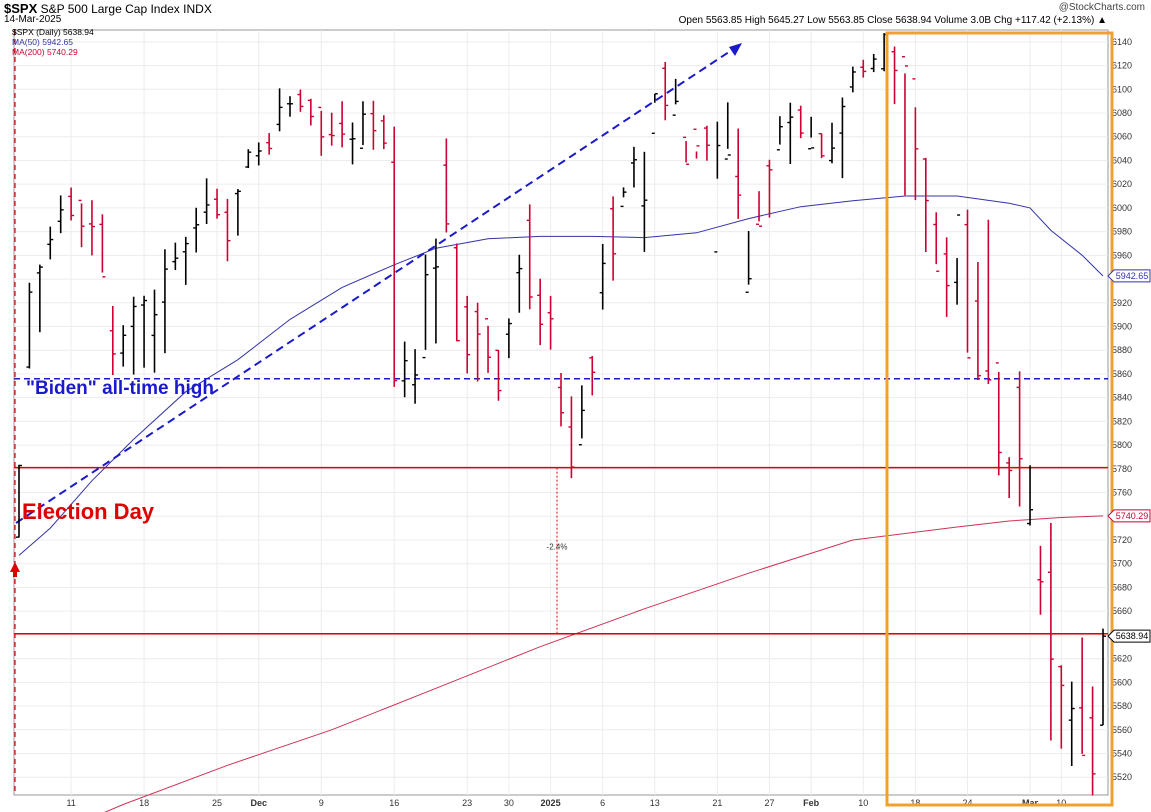 This screenshot has height=812, width=1151. Describe the element at coordinates (1122, 208) in the screenshot. I see `y-tick-label: 6000` at that location.